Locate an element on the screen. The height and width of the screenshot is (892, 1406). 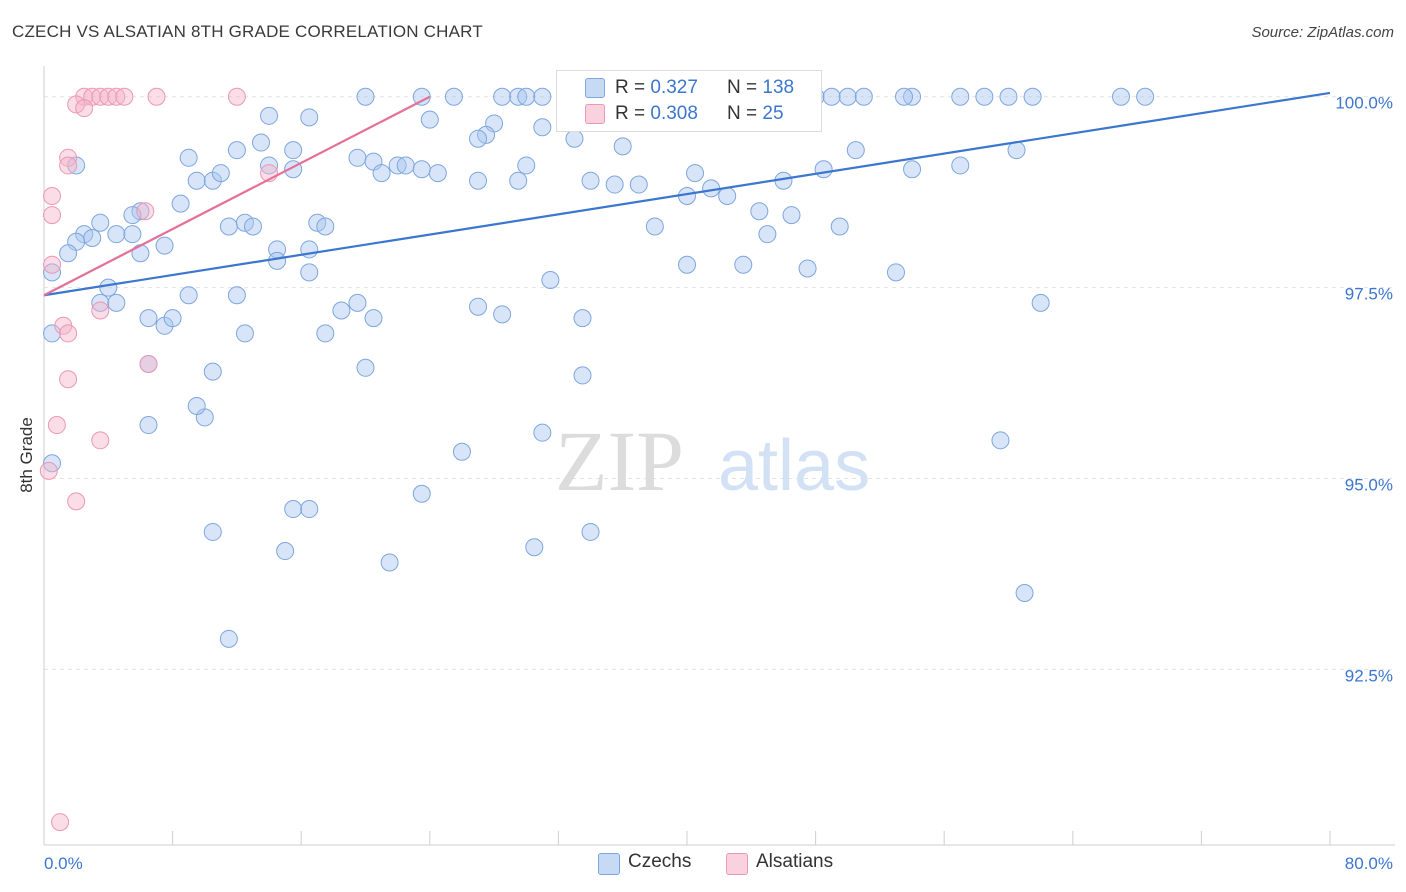
source-label: Source: ZipAtlas.com is located at coordinates (1322, 32).